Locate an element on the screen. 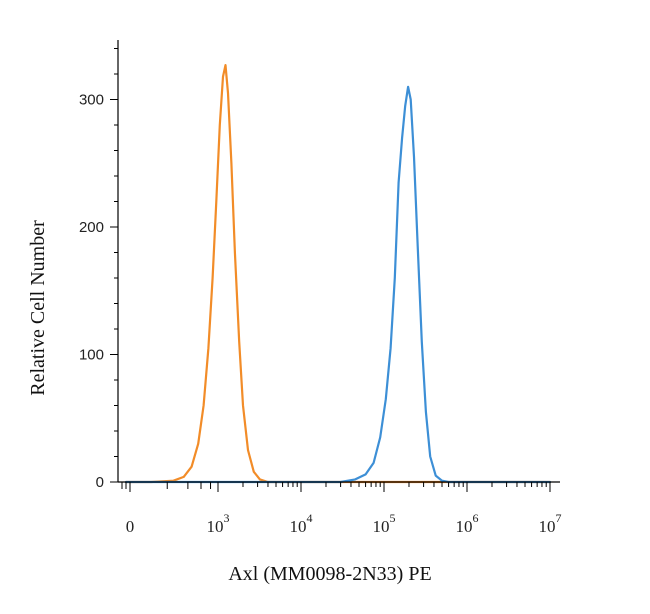  y-tick-label: 300 is located at coordinates (91, 100).